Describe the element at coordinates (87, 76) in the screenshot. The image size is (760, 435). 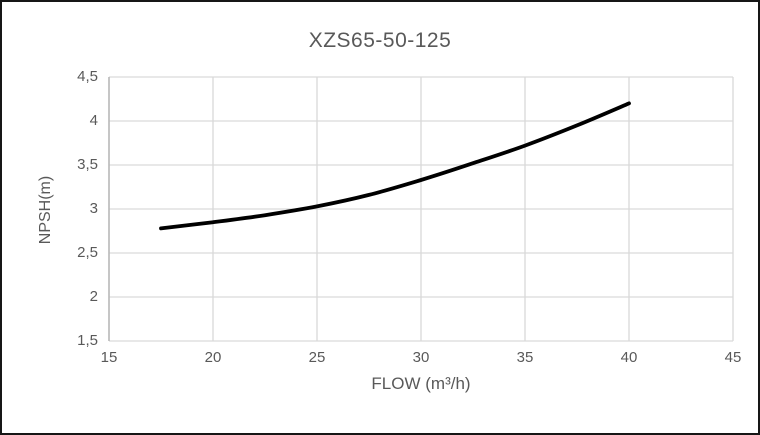
I see `y-tick-label: 4,5` at that location.